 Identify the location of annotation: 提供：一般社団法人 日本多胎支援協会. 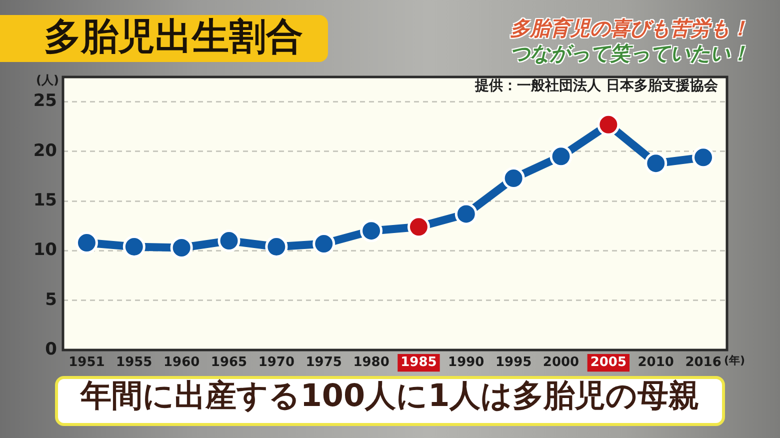
(596, 86).